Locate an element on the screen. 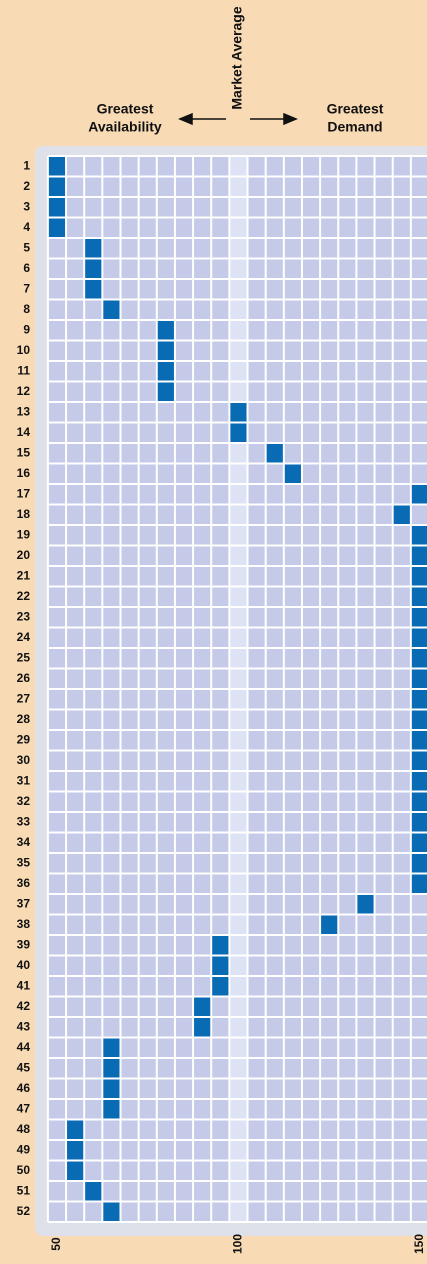  row-label: 24 is located at coordinates (24, 637).